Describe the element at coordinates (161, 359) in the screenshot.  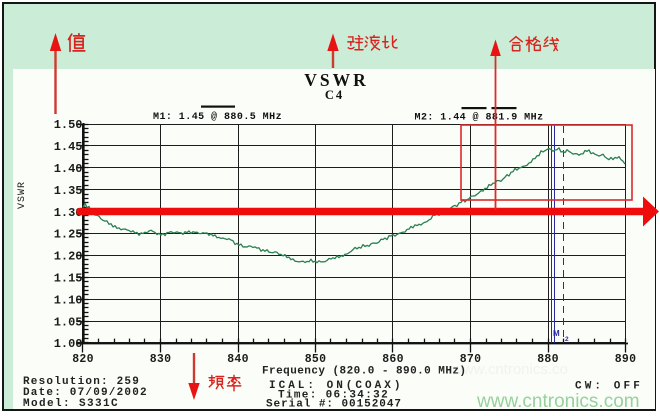
I see `svg-text: 830` at that location.